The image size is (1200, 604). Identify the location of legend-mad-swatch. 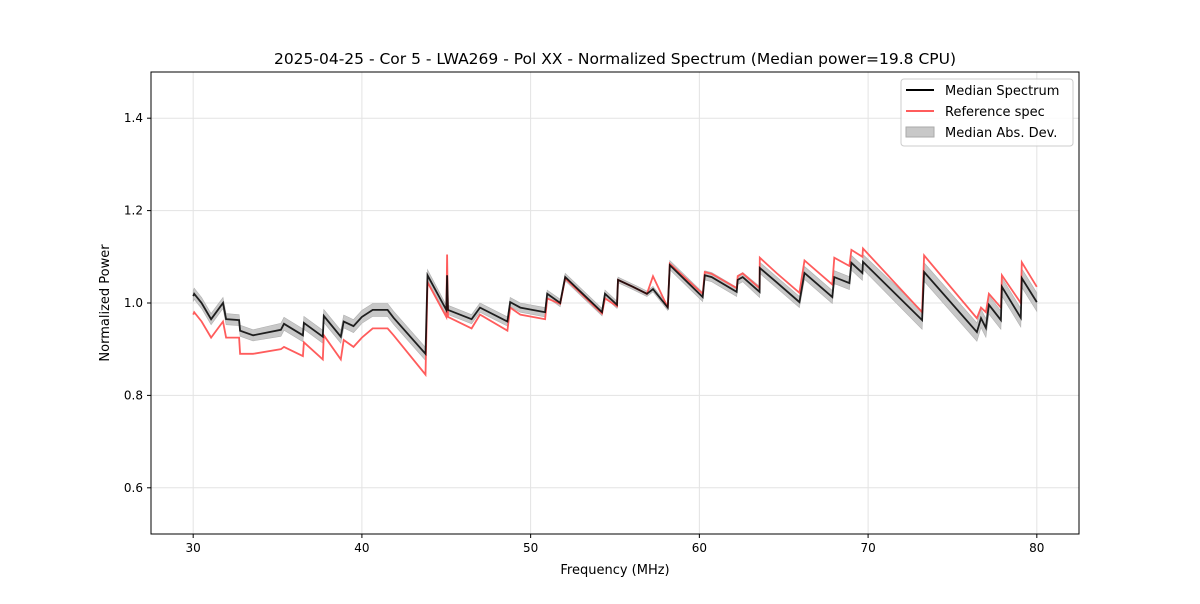
(920, 132).